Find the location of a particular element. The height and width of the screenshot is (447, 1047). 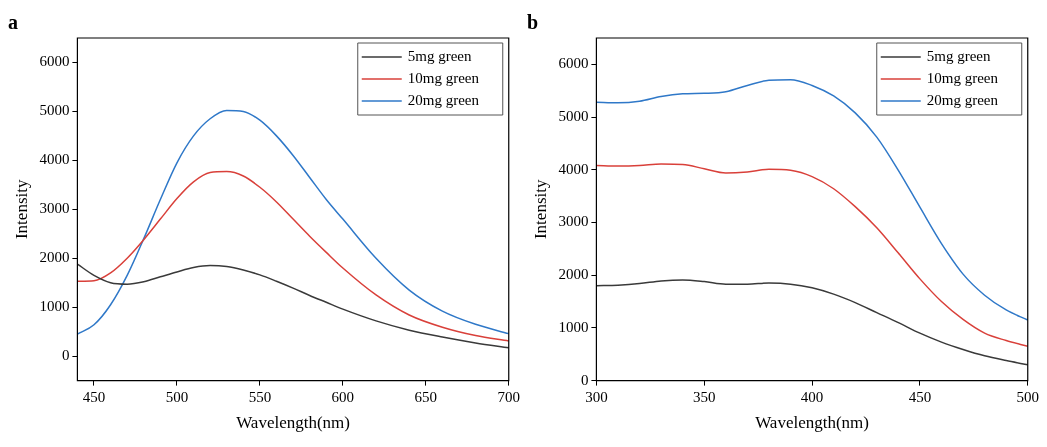

x-tick-label: 650 is located at coordinates (426, 396).